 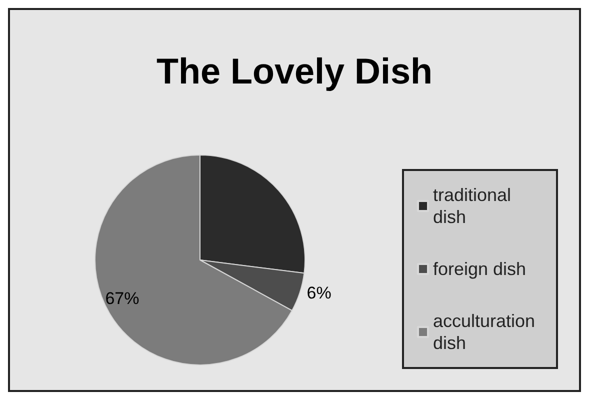 I want to click on data-label: 67%, so click(x=122, y=298).